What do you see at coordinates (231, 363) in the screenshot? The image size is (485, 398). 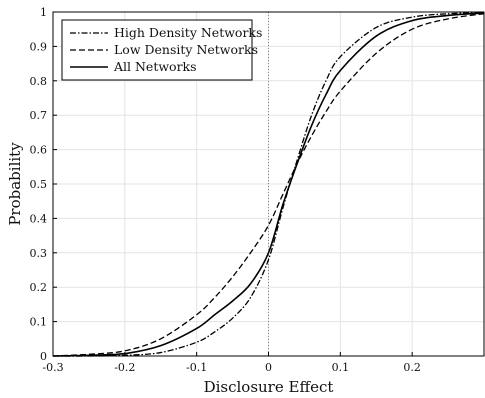 I see `x-axis-ticks: -0.3 -0.2 -0.1 0 0.1 0.2` at bounding box center [231, 363].